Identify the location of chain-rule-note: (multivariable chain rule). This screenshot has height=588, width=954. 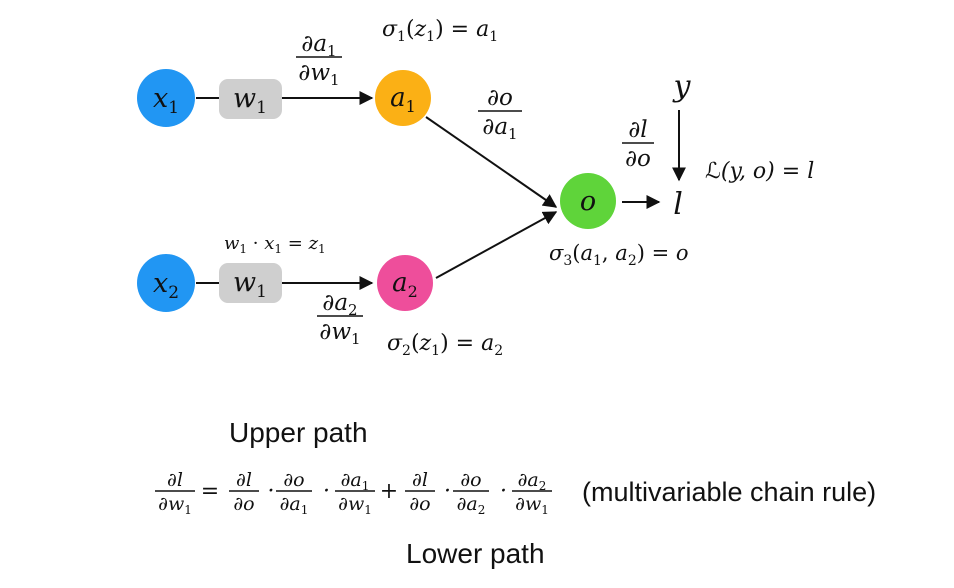
(729, 492).